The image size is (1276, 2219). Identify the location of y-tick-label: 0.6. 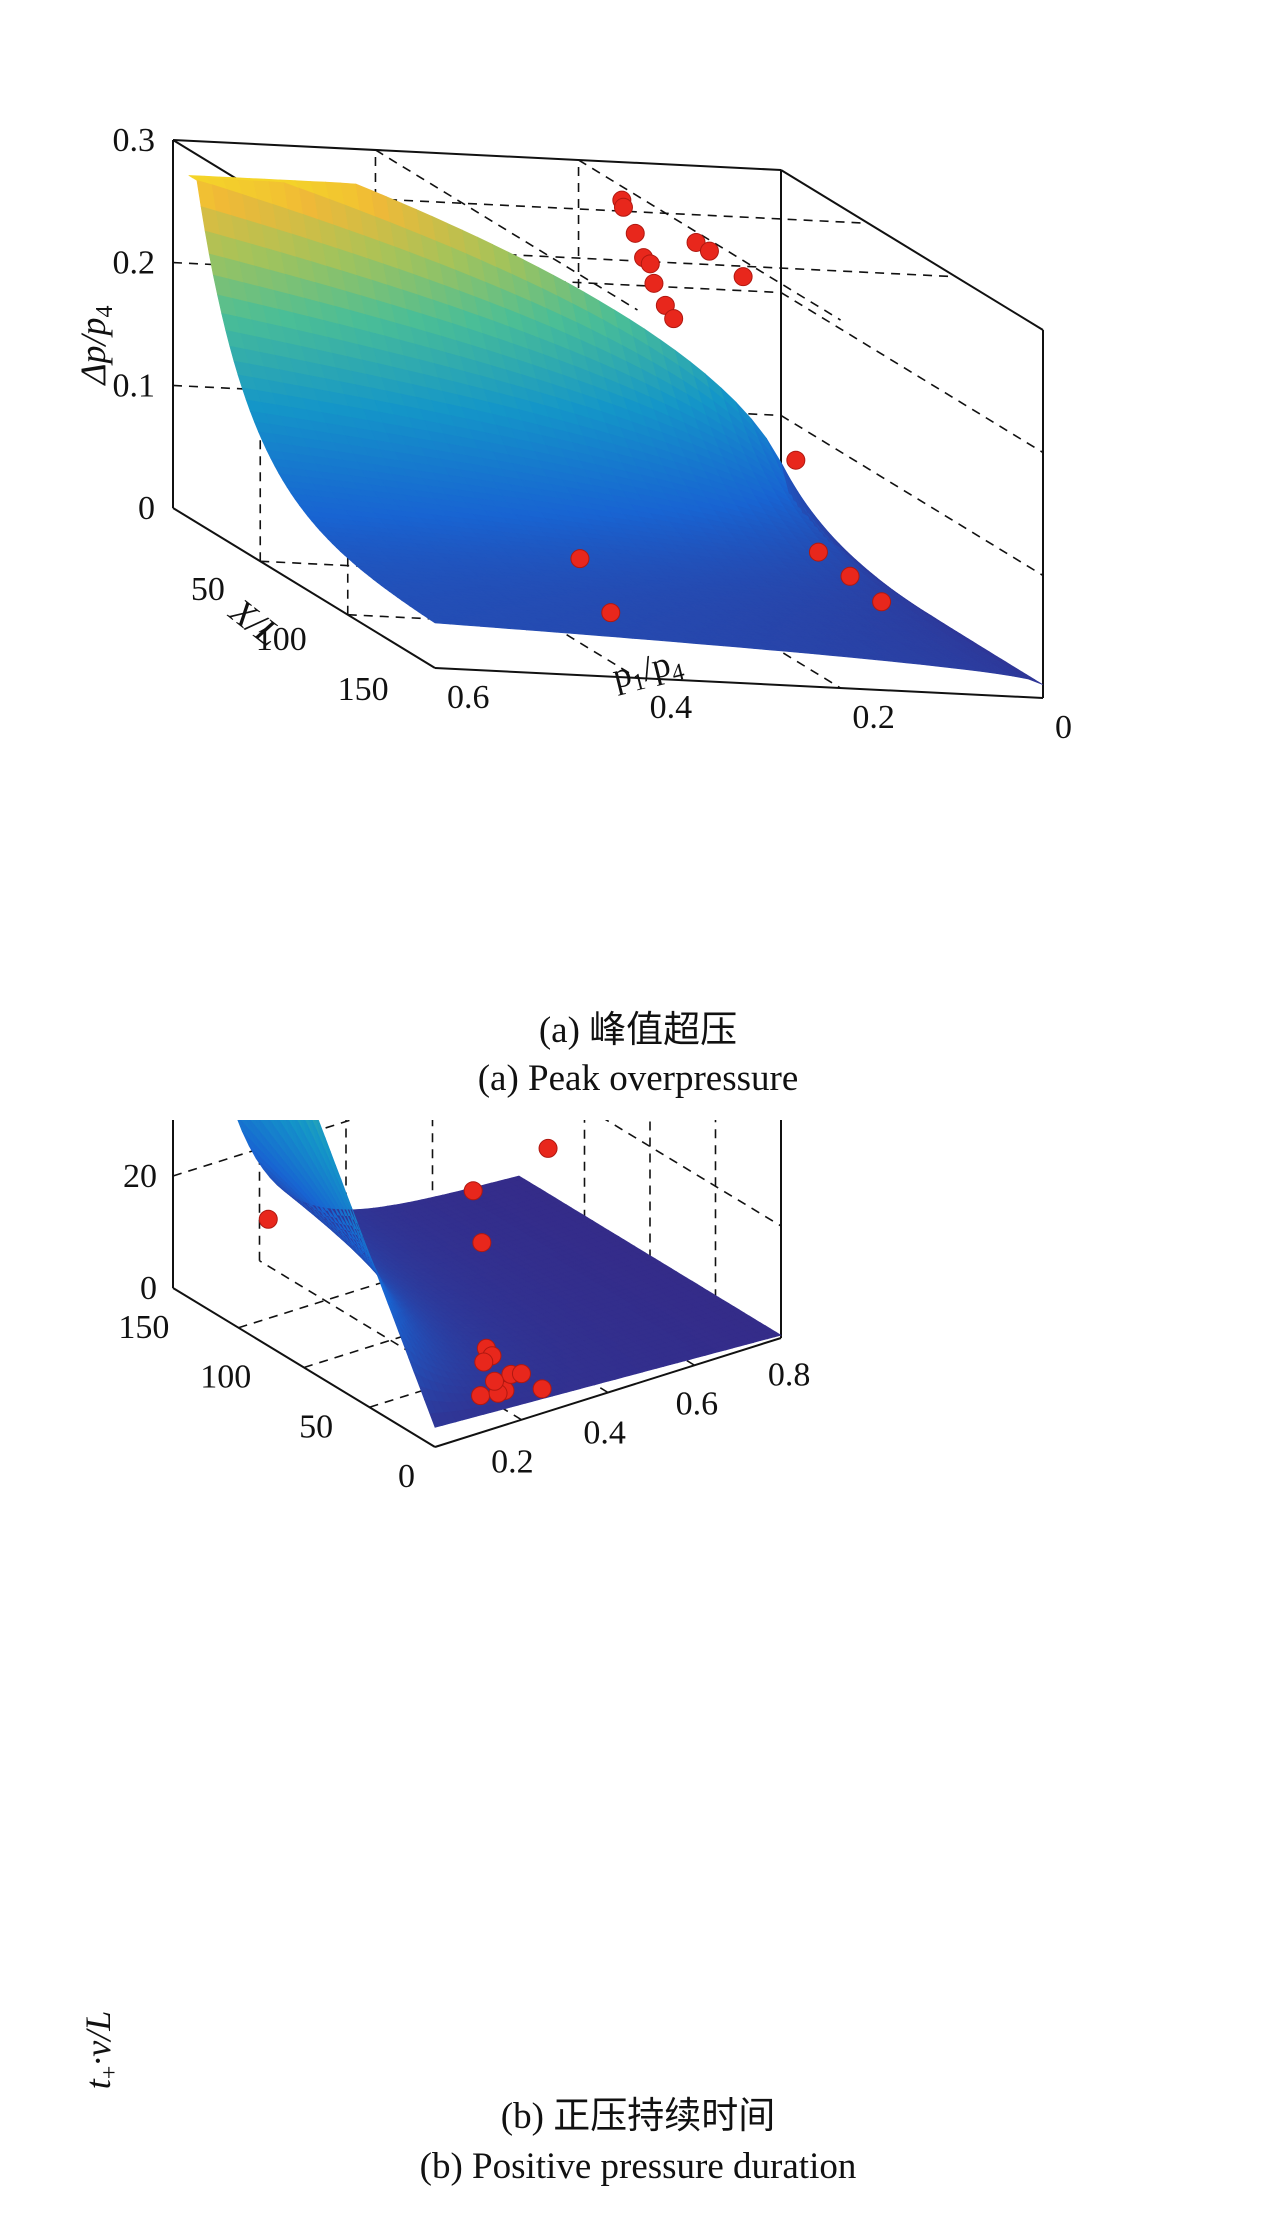
(468, 697).